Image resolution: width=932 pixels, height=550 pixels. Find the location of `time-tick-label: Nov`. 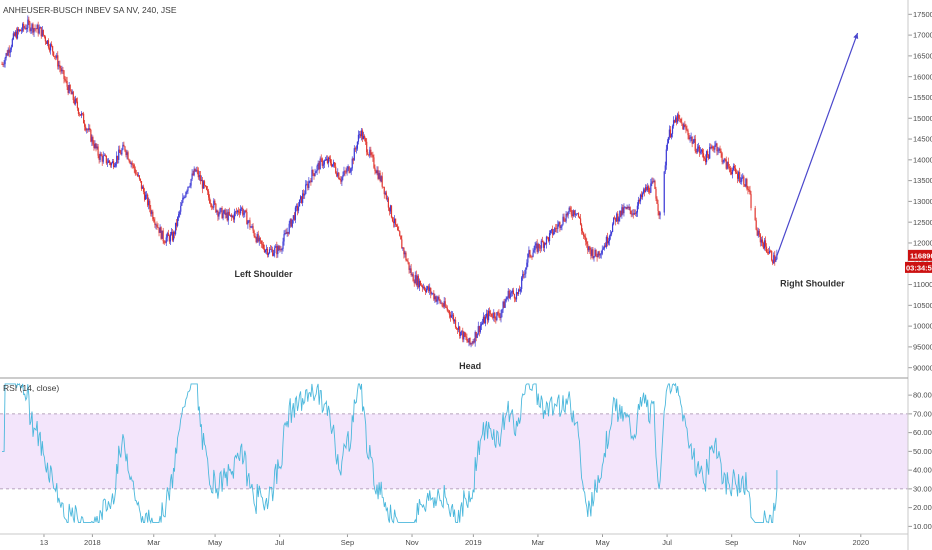

time-tick-label: Nov is located at coordinates (412, 542).